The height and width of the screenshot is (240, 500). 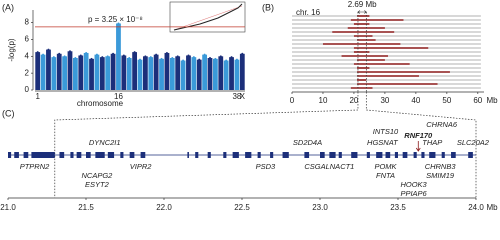 What do you see at coordinates (100, 103) in the screenshot?
I see `x-axis-title: chromosome` at bounding box center [100, 103].